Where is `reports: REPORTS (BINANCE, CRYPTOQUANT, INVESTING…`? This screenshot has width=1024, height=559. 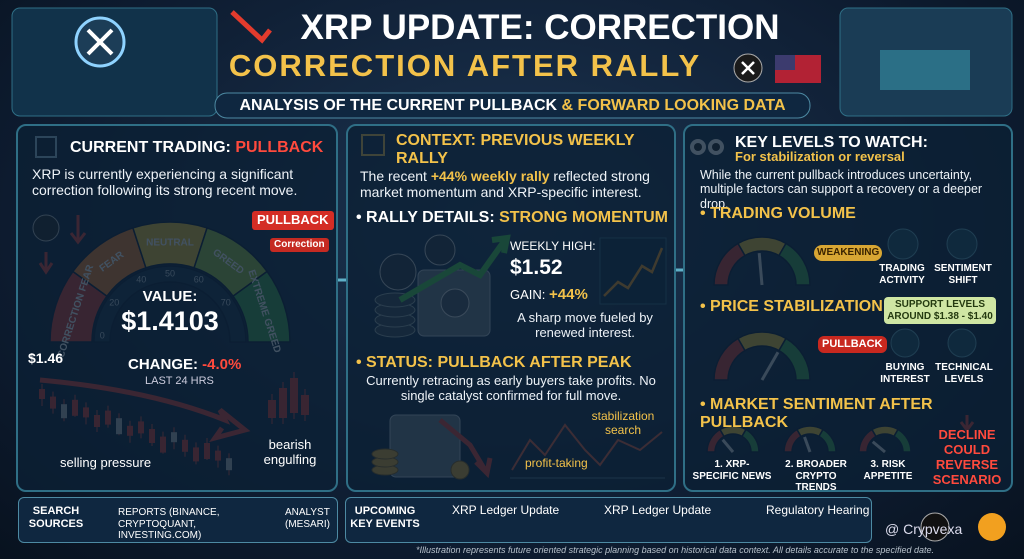 reports: REPORTS (BINANCE, CRYPTOQUANT, INVESTING… is located at coordinates (169, 524).